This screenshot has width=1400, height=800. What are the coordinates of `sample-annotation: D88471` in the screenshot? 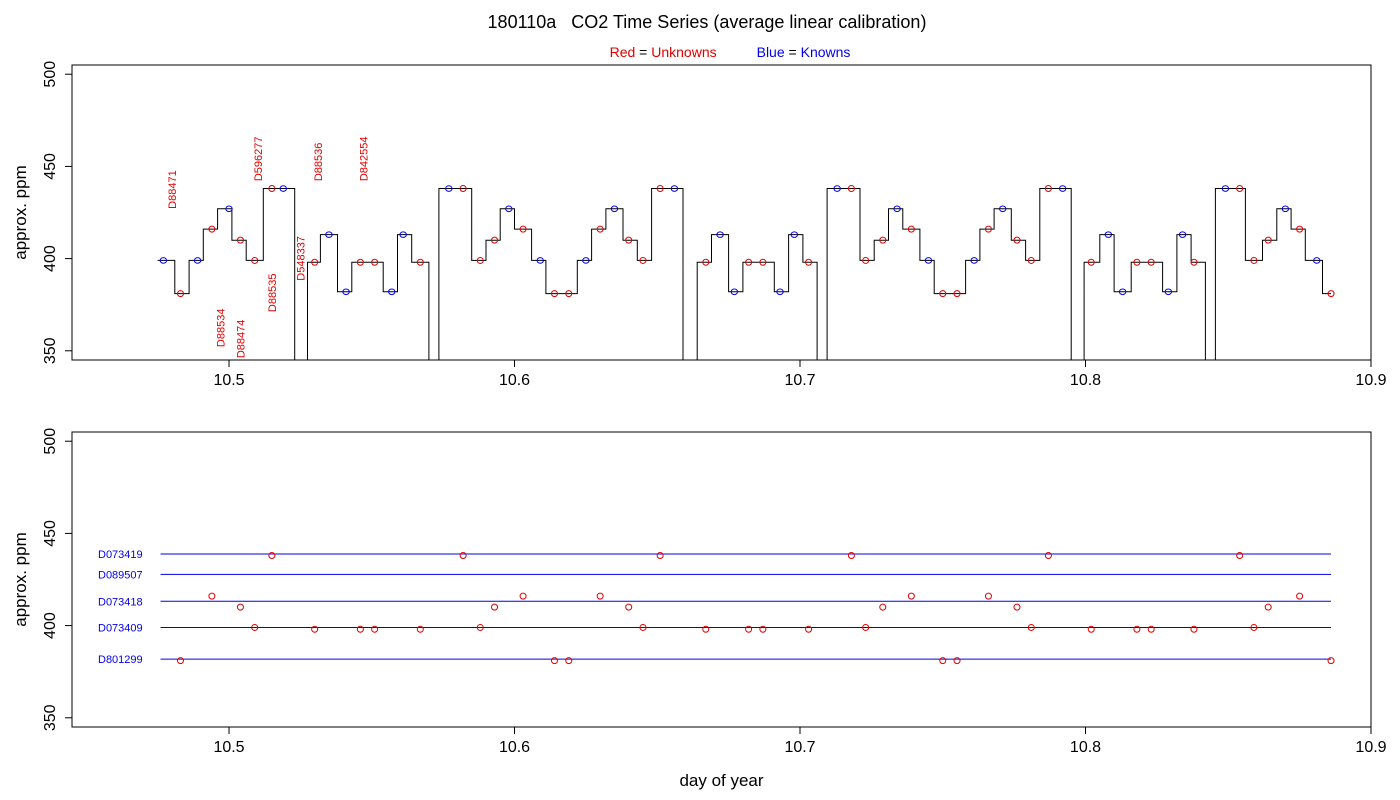 It's located at (173, 189).